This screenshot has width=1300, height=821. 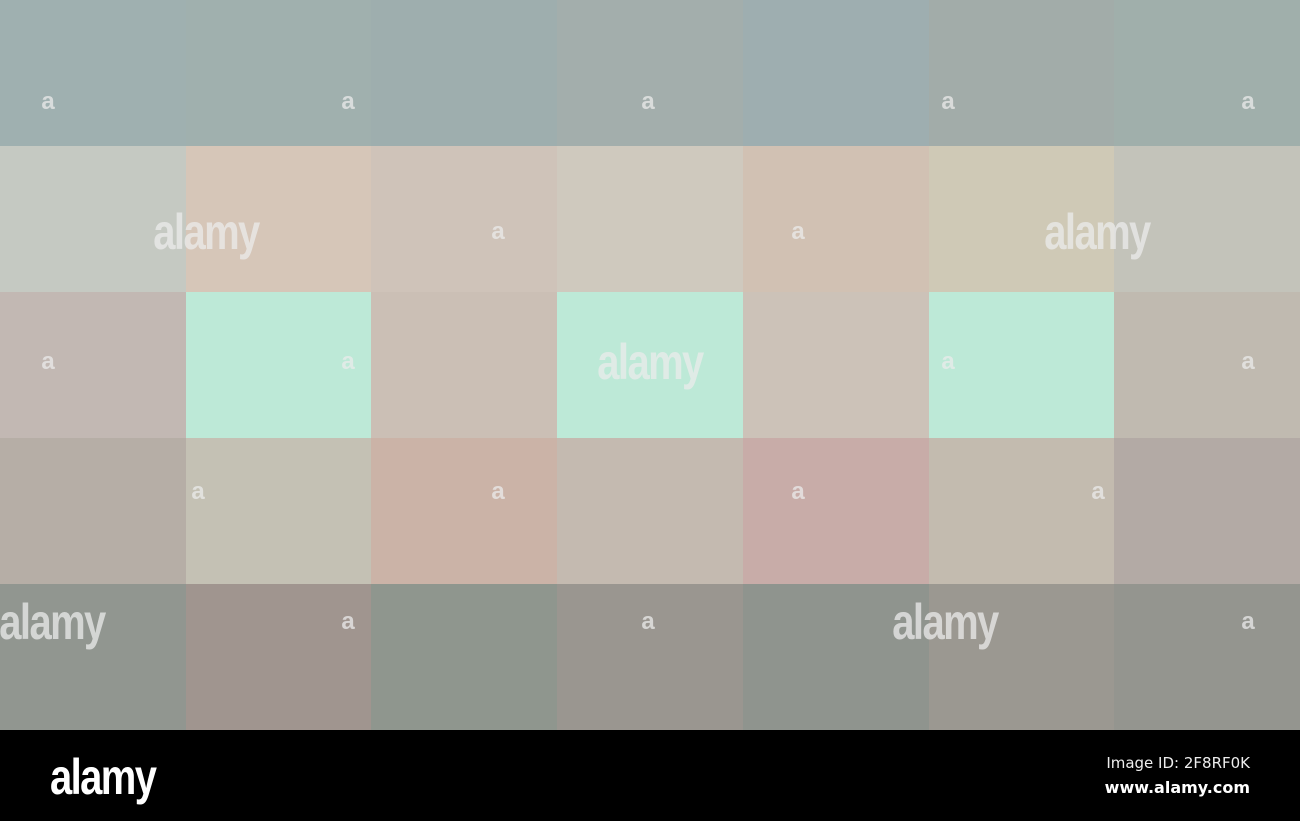 I want to click on footer-bar: alamy Image ID: 2F8RF0K www.alamy.com, so click(x=650, y=775).